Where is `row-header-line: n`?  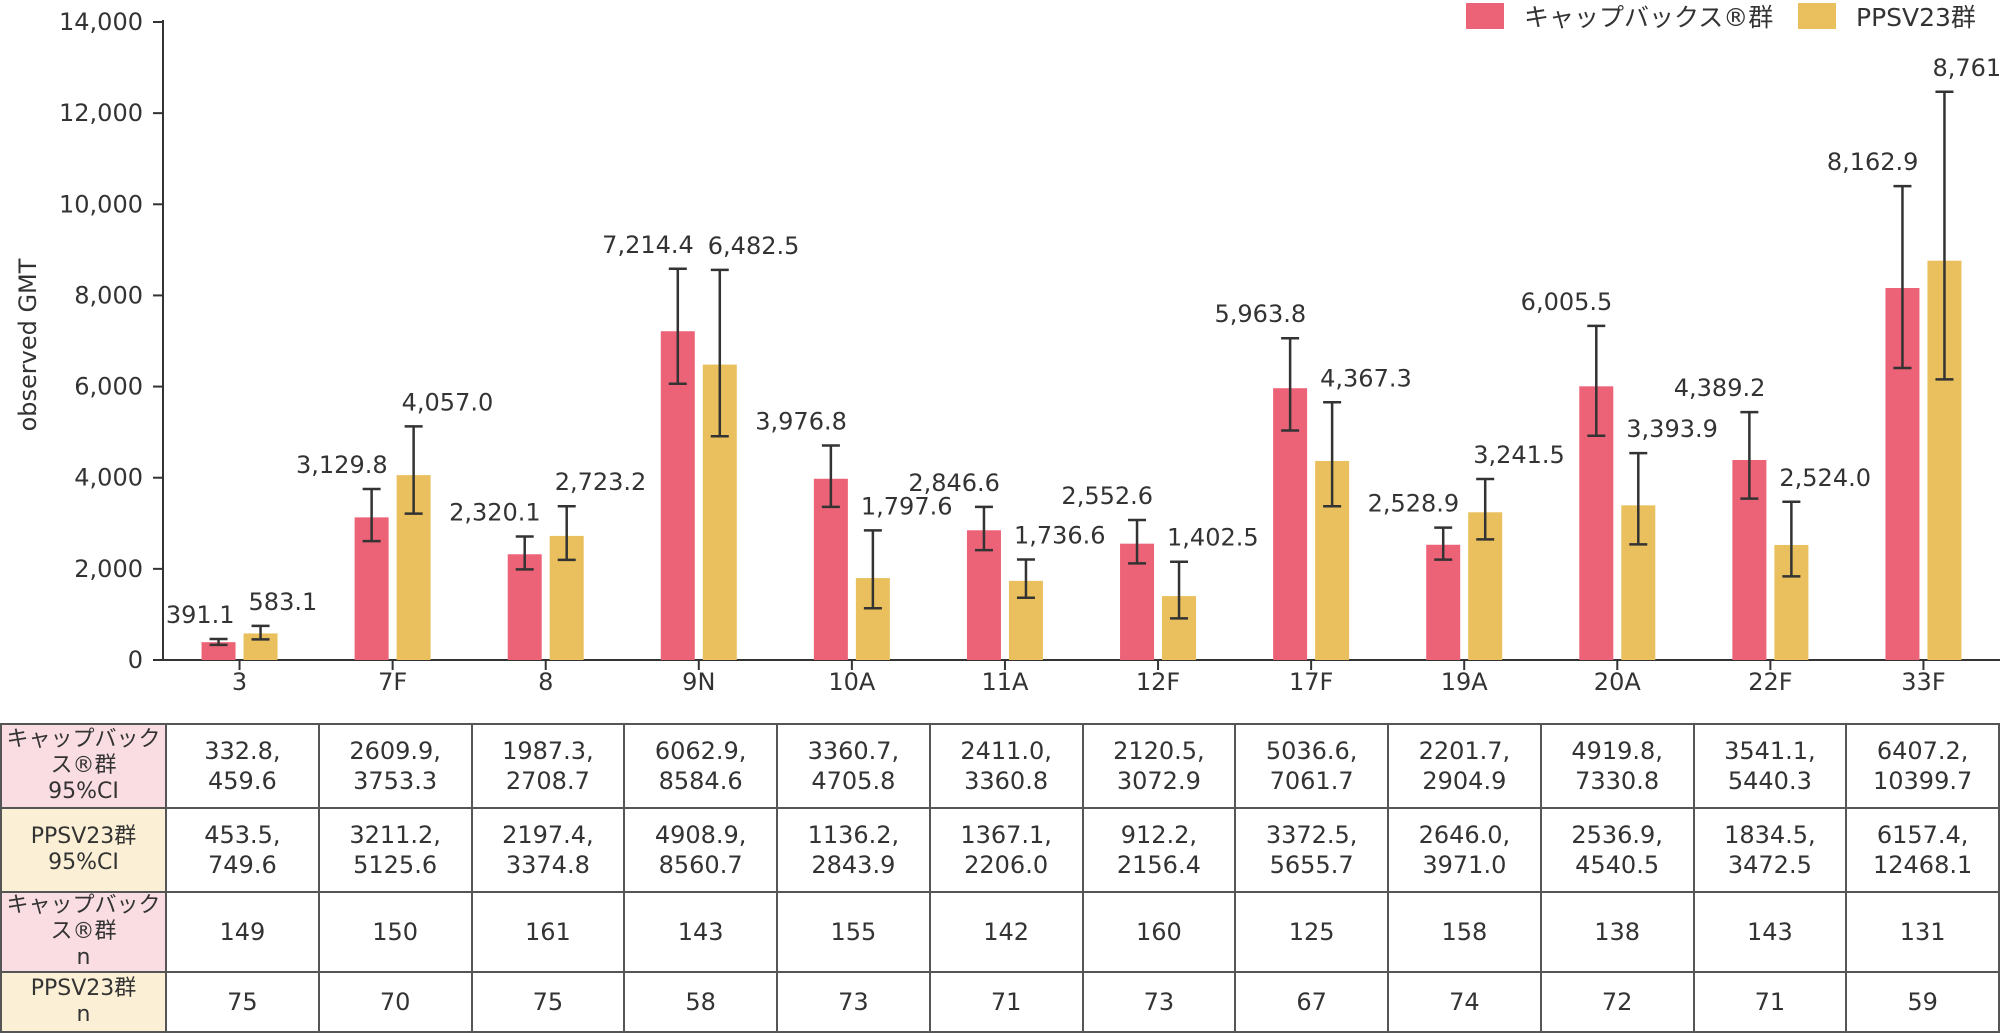 row-header-line: n is located at coordinates (83, 957).